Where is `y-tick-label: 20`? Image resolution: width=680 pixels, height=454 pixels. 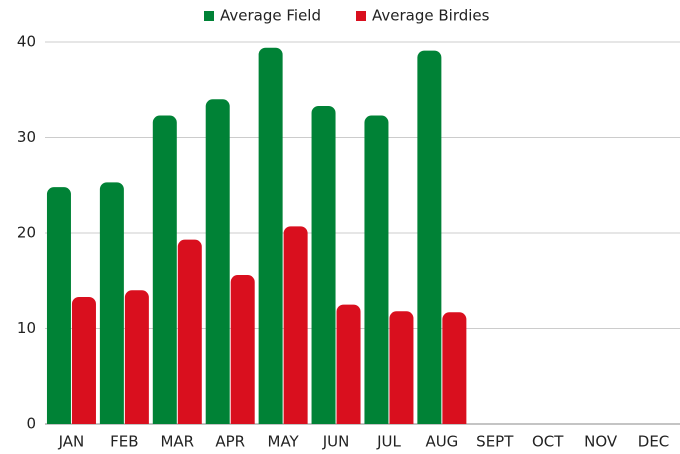
y-tick-label: 20 is located at coordinates (26, 233).